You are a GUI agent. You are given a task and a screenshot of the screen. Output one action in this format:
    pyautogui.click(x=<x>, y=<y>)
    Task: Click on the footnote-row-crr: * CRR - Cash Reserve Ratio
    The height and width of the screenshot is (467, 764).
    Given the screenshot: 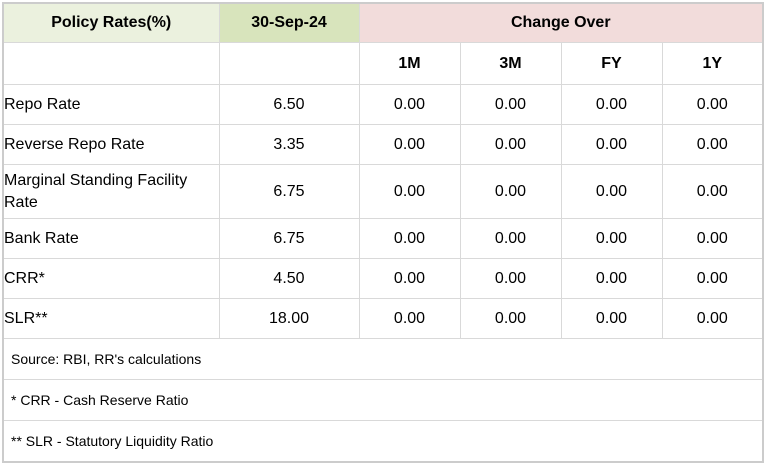 What is the action you would take?
    pyautogui.click(x=383, y=400)
    